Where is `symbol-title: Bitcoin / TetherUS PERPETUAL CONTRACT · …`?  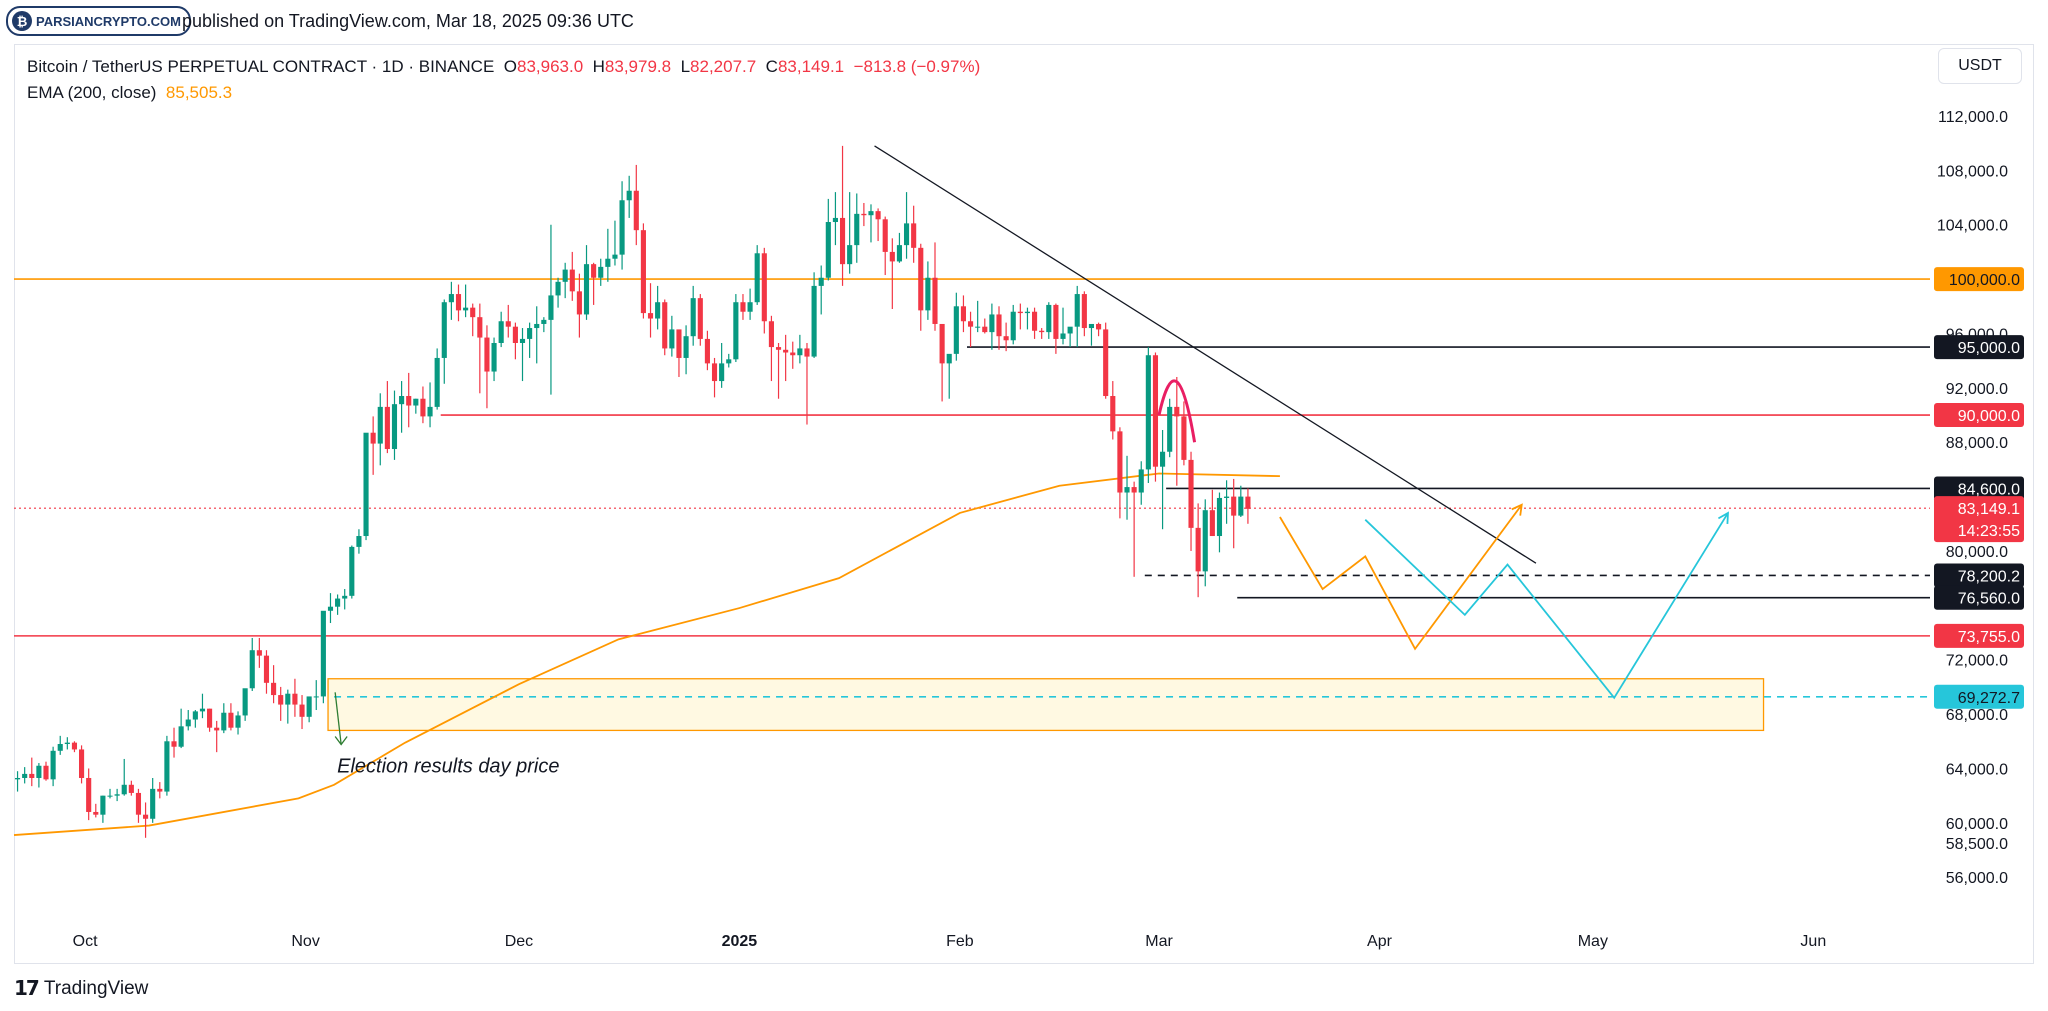
symbol-title: Bitcoin / TetherUS PERPETUAL CONTRACT · … is located at coordinates (261, 66).